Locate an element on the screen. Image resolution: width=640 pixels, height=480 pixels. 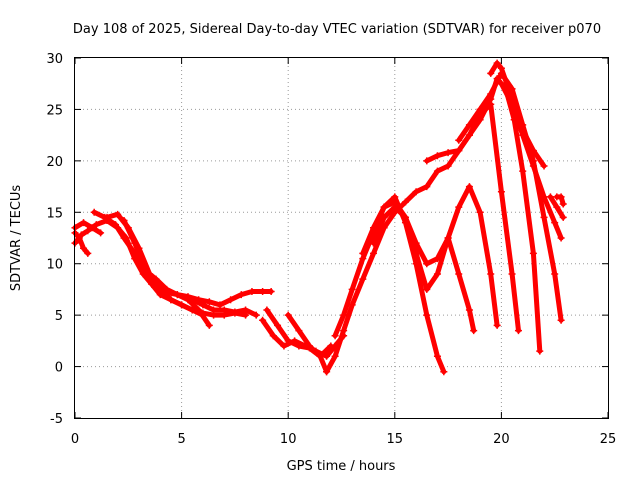
x-tick-label: 5 is located at coordinates (181, 439).